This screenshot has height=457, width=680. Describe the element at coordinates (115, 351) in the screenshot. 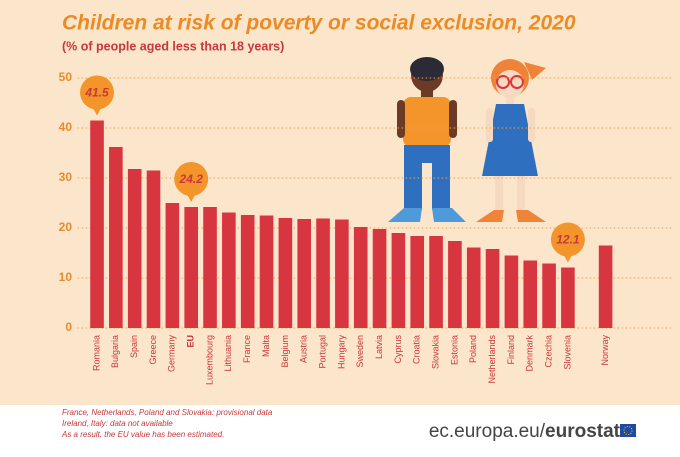

I see `x-tick-label: Bulgaria` at that location.